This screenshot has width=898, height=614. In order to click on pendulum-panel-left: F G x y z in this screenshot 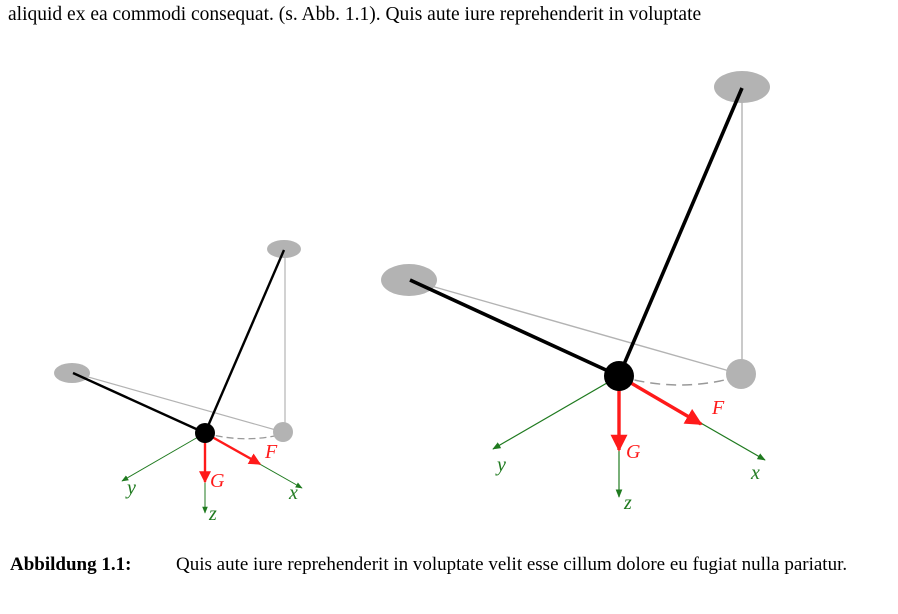, I will do `click(178, 382)`.